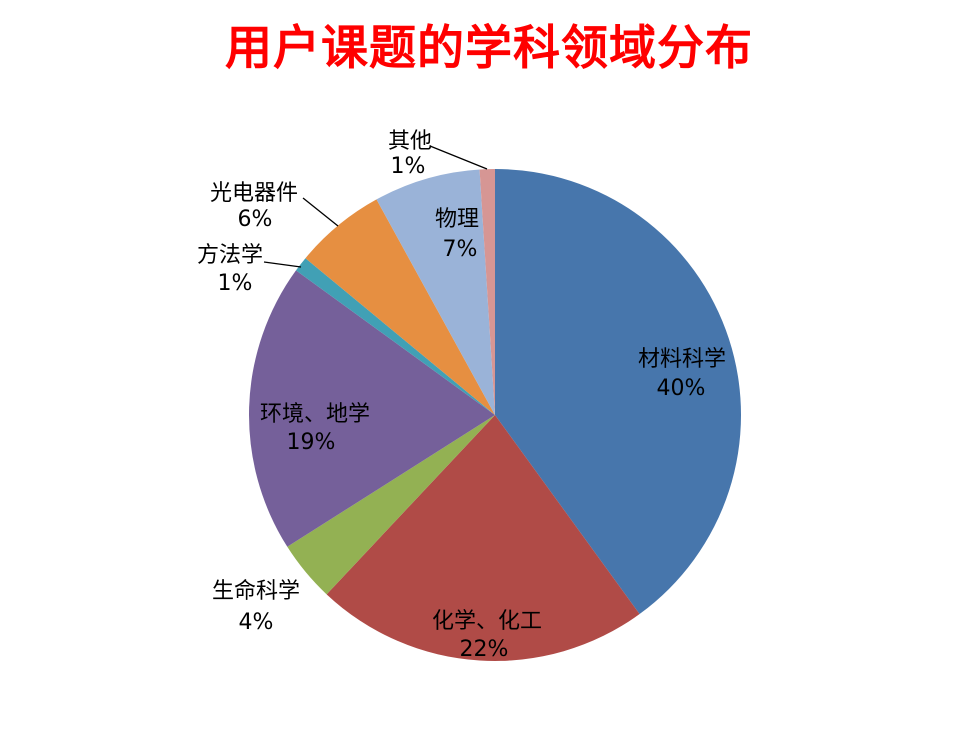  Describe the element at coordinates (681, 388) in the screenshot. I see `slice-percent-label-0: 40%` at that location.